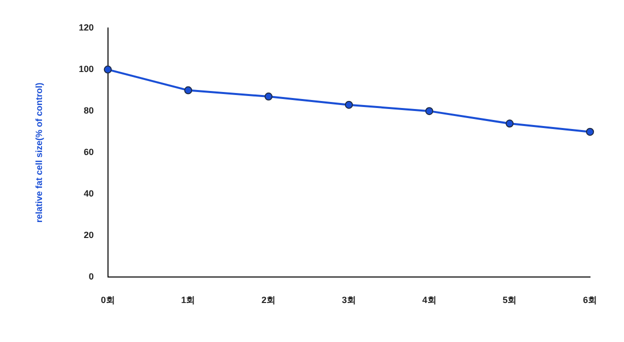 This screenshot has width=624, height=342. What do you see at coordinates (269, 300) in the screenshot?
I see `x-tick-label: 2회` at bounding box center [269, 300].